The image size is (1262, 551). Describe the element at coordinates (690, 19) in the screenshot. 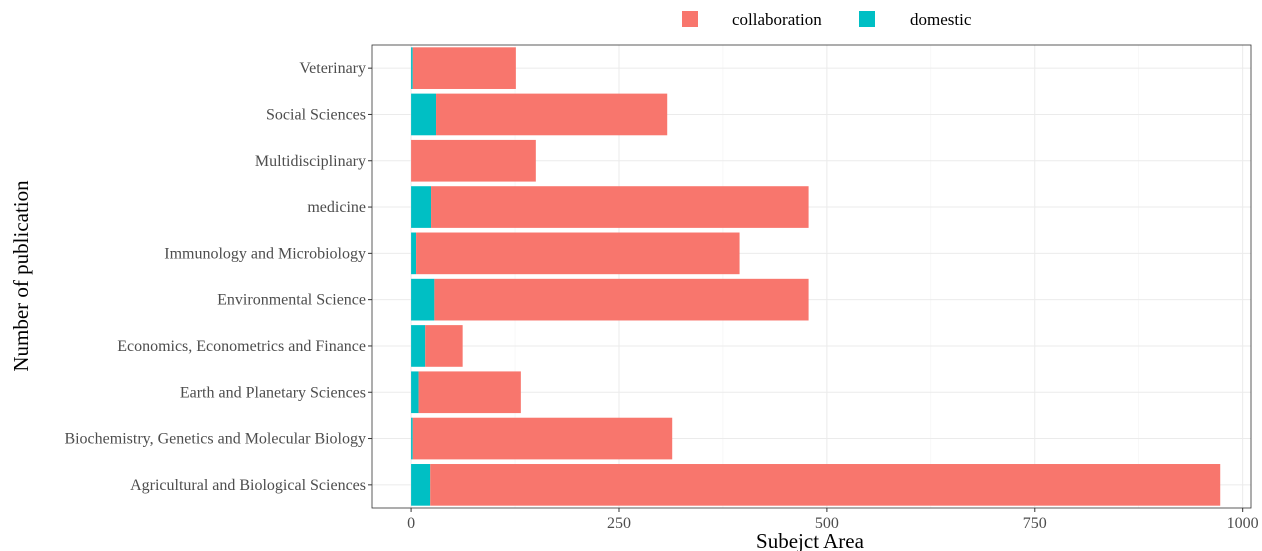

I see `legend-key-collaboration` at that location.